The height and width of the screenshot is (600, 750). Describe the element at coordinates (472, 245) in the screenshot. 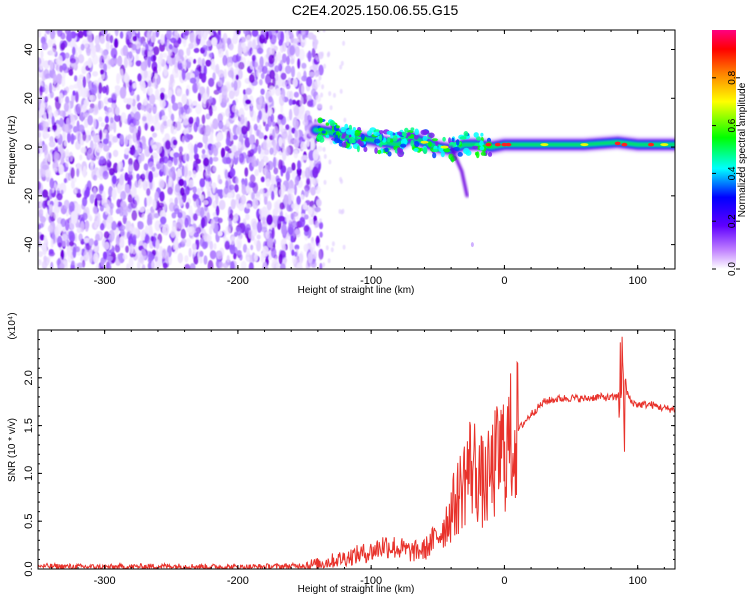

I see `trace-outlier` at that location.